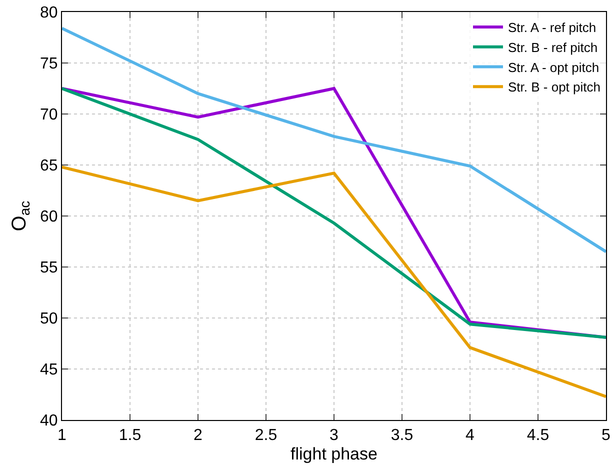 This screenshot has height=468, width=616. What do you see at coordinates (49, 166) in the screenshot?
I see `y-tick-label: 65` at bounding box center [49, 166].